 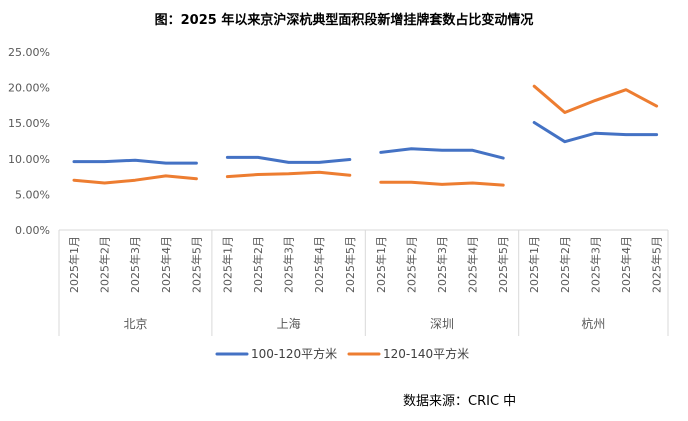 What do you see at coordinates (344, 20) in the screenshot?
I see `chart-title: 图：2025 年以来京沪深杭典型面积段新增挂牌套数占比变动情况` at bounding box center [344, 20].